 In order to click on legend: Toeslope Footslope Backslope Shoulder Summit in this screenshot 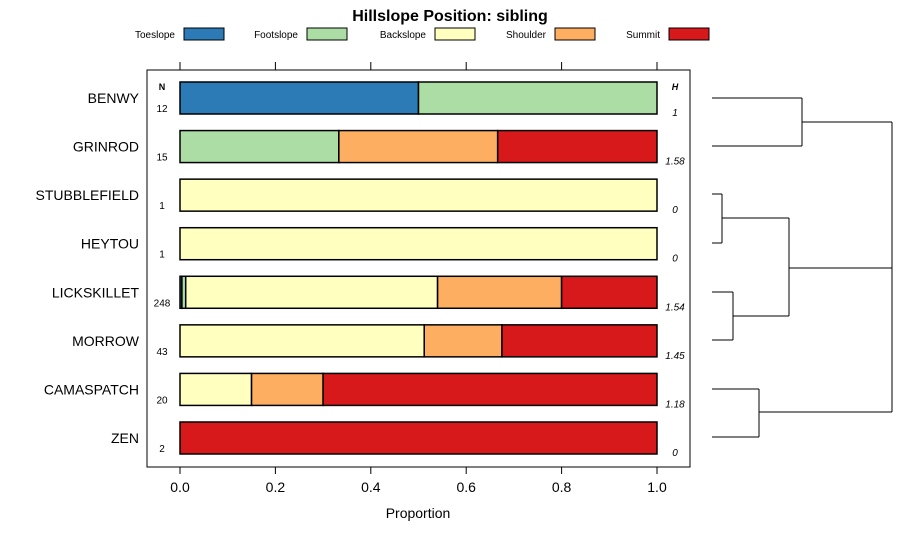, I will do `click(422, 34)`.